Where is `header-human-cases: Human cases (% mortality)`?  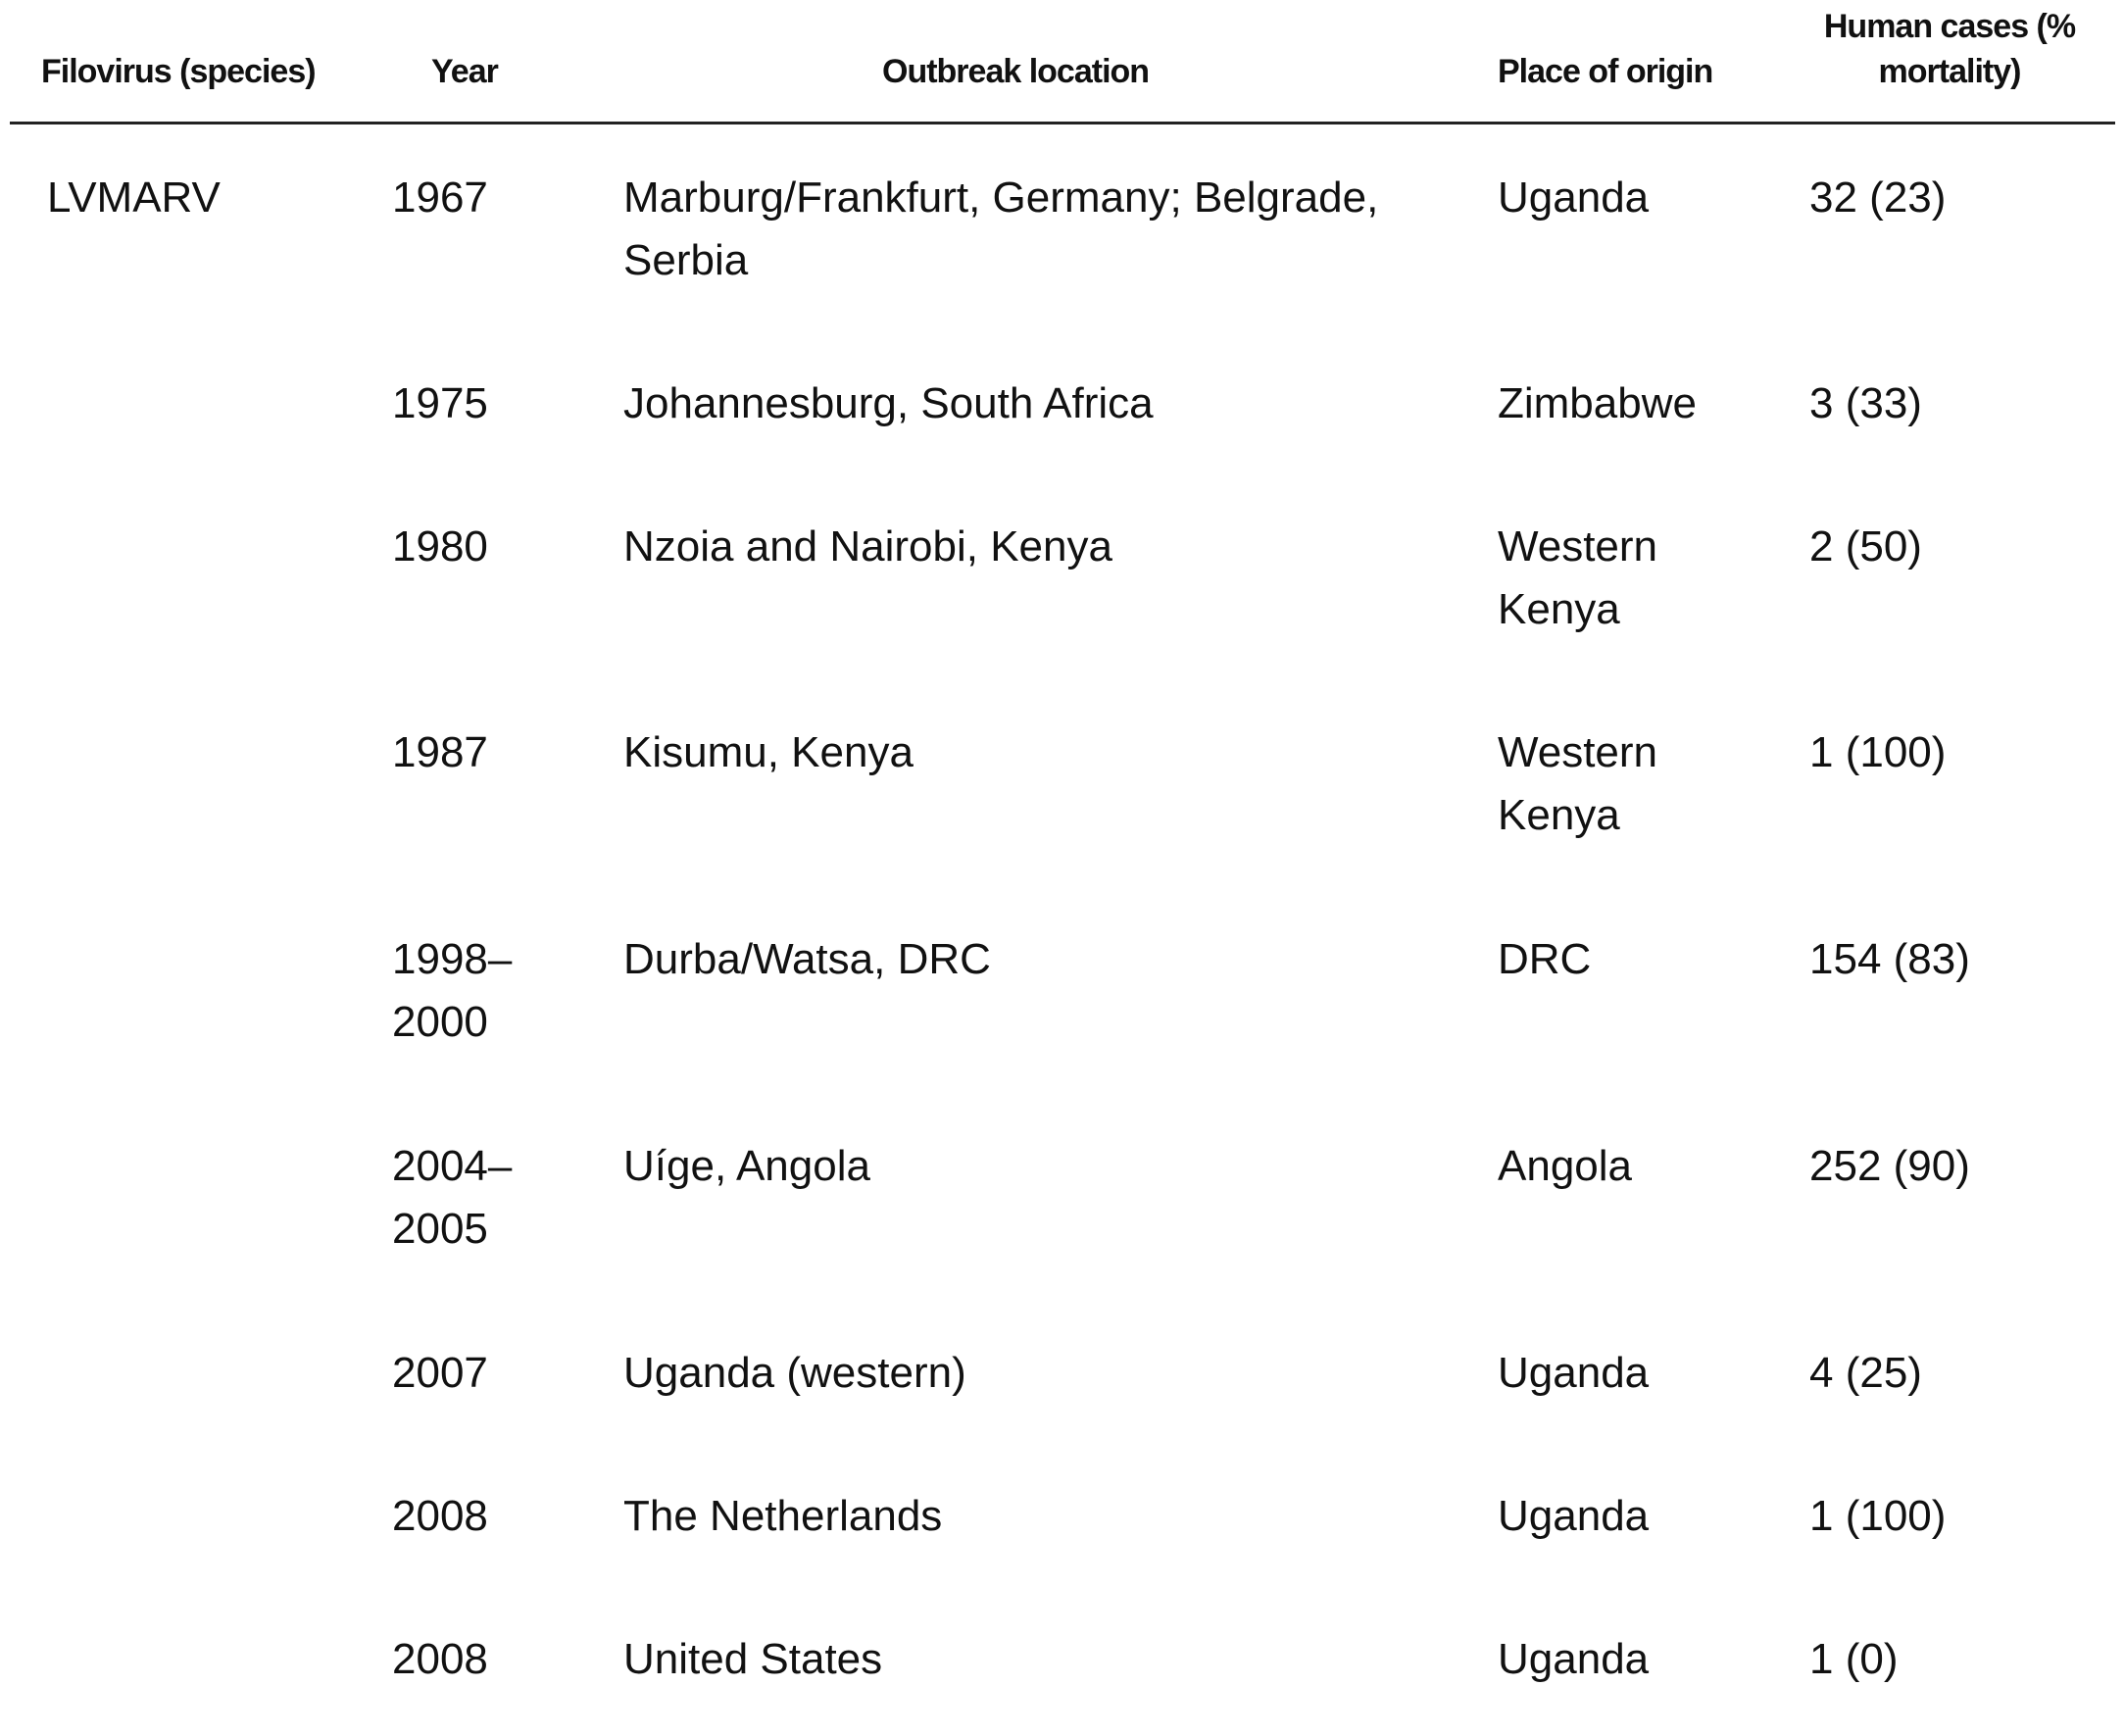
header-human-cases: Human cases (% mortality) is located at coordinates (1949, 49).